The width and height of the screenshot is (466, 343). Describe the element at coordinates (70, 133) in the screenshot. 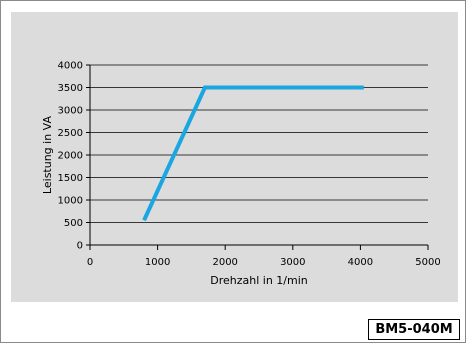

I see `y-tick-label: 2500` at that location.